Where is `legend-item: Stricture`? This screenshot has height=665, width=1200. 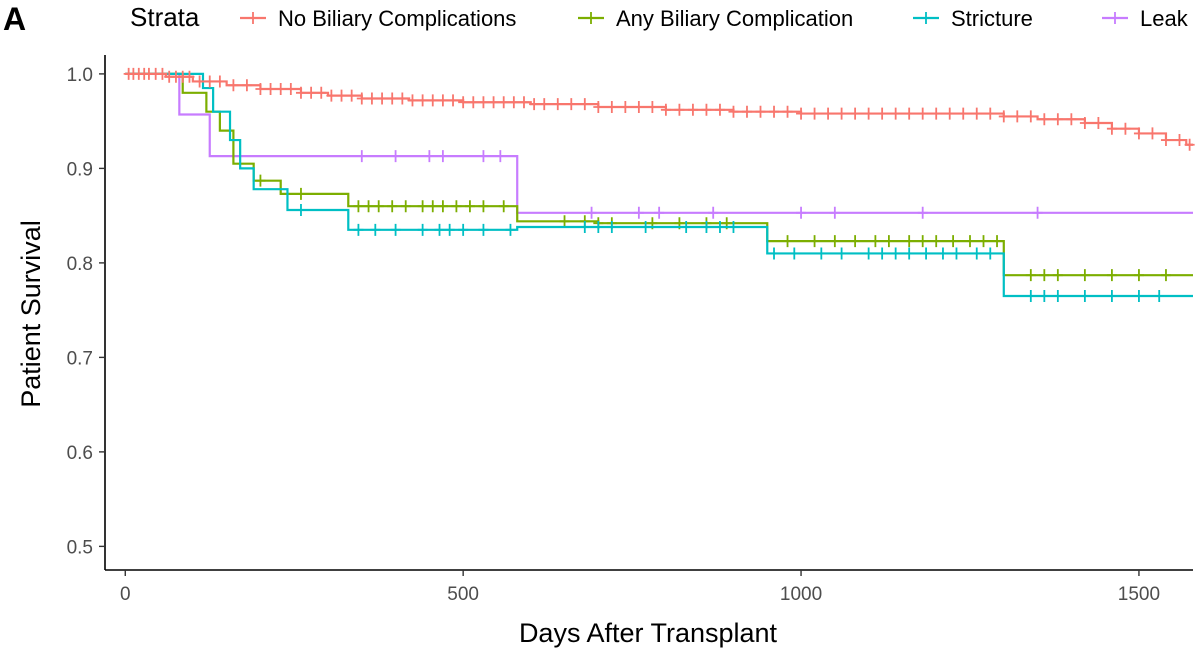 legend-item: Stricture is located at coordinates (973, 18).